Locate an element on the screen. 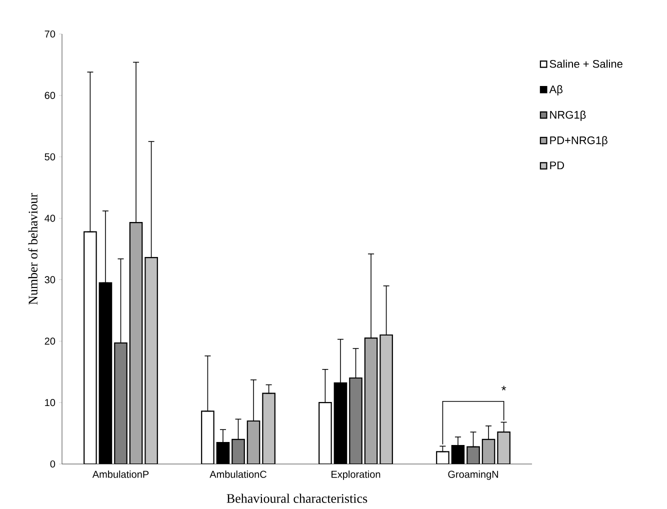 This screenshot has width=667, height=509. y-tick-label: 70 is located at coordinates (50, 34).